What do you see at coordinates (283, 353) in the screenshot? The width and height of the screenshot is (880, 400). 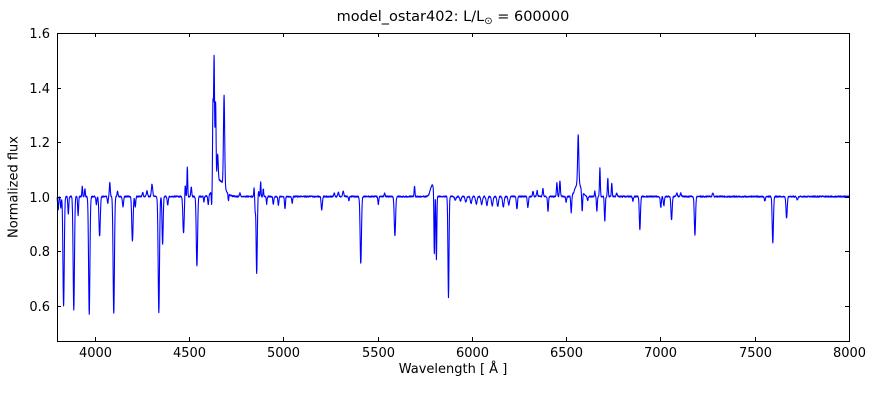 I see `x-tick-label: 5000` at bounding box center [283, 353].